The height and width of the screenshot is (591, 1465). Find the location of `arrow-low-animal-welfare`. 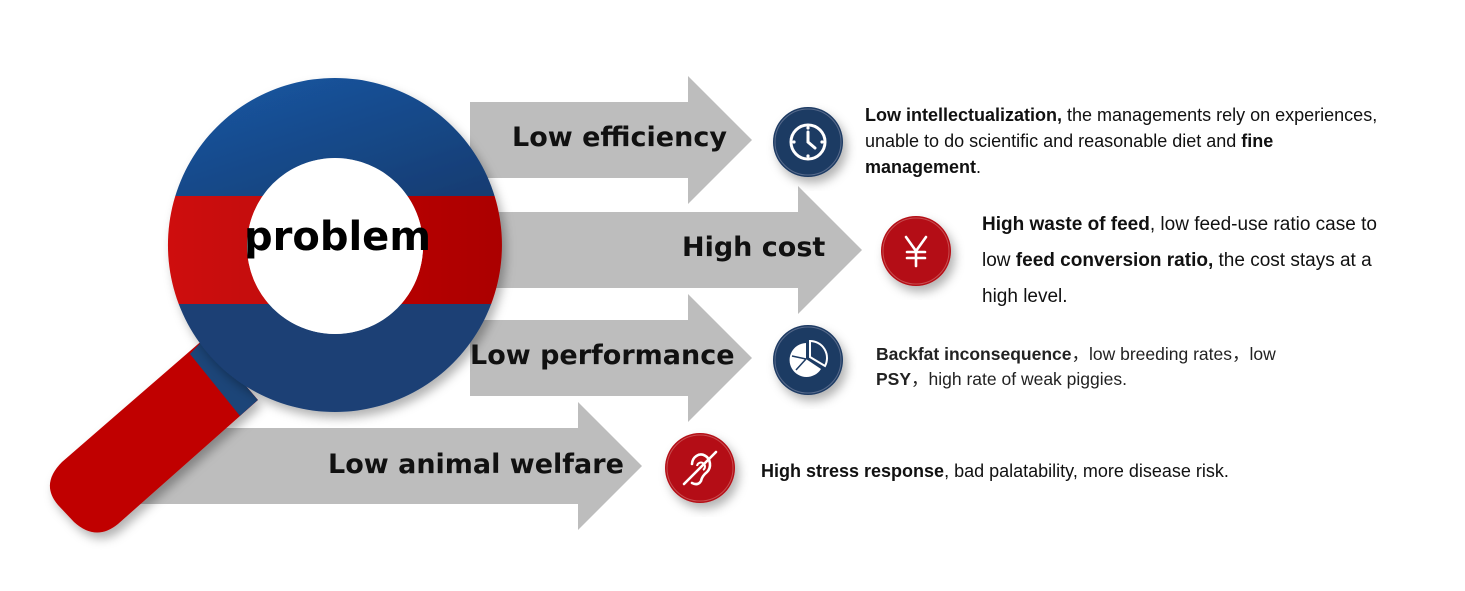

arrow-low-animal-welfare is located at coordinates (383, 466).